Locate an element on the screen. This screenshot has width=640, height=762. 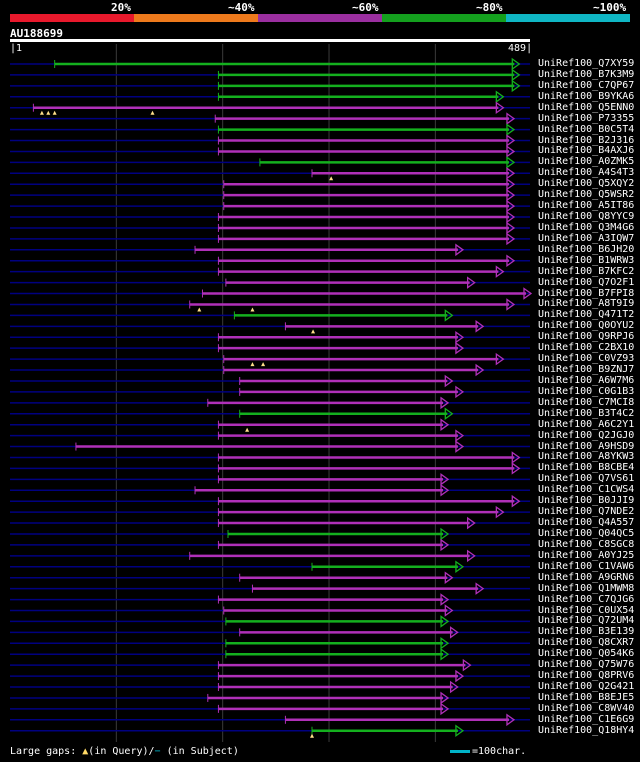
hit-label: UniRef100_A6W7M6 is located at coordinates (586, 380).